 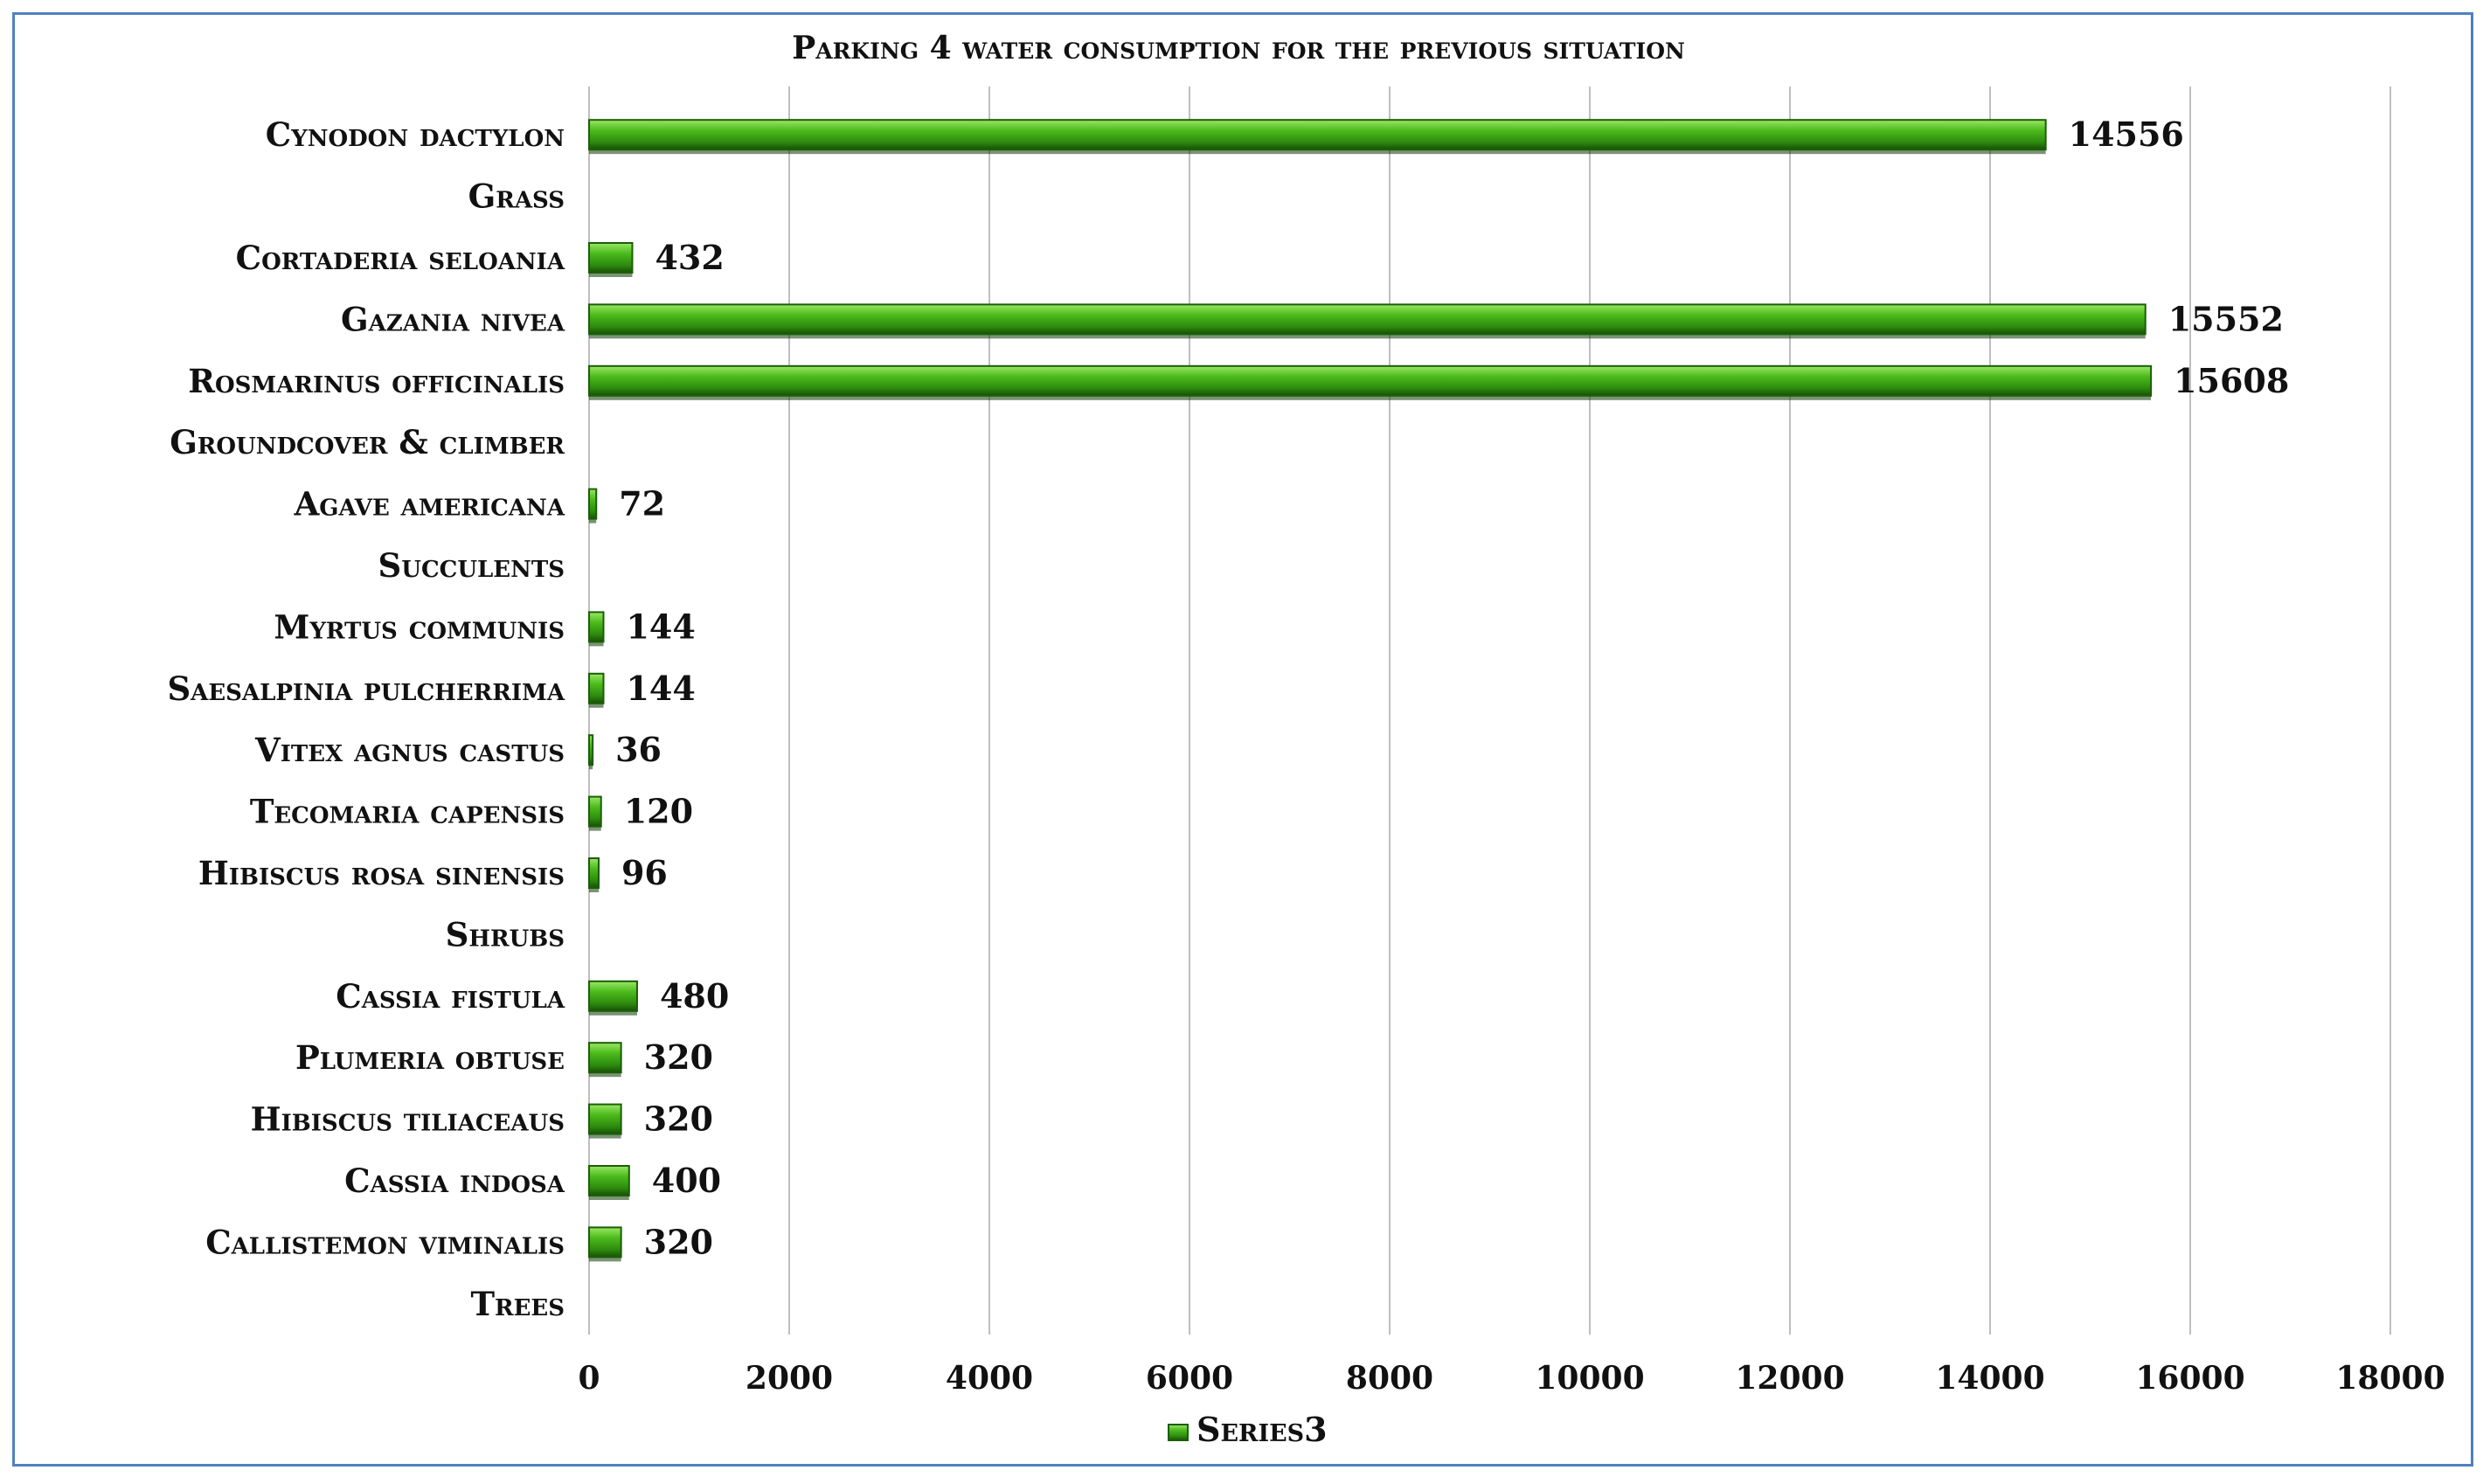 I want to click on x-tick-label: 6000, so click(x=1189, y=1378).